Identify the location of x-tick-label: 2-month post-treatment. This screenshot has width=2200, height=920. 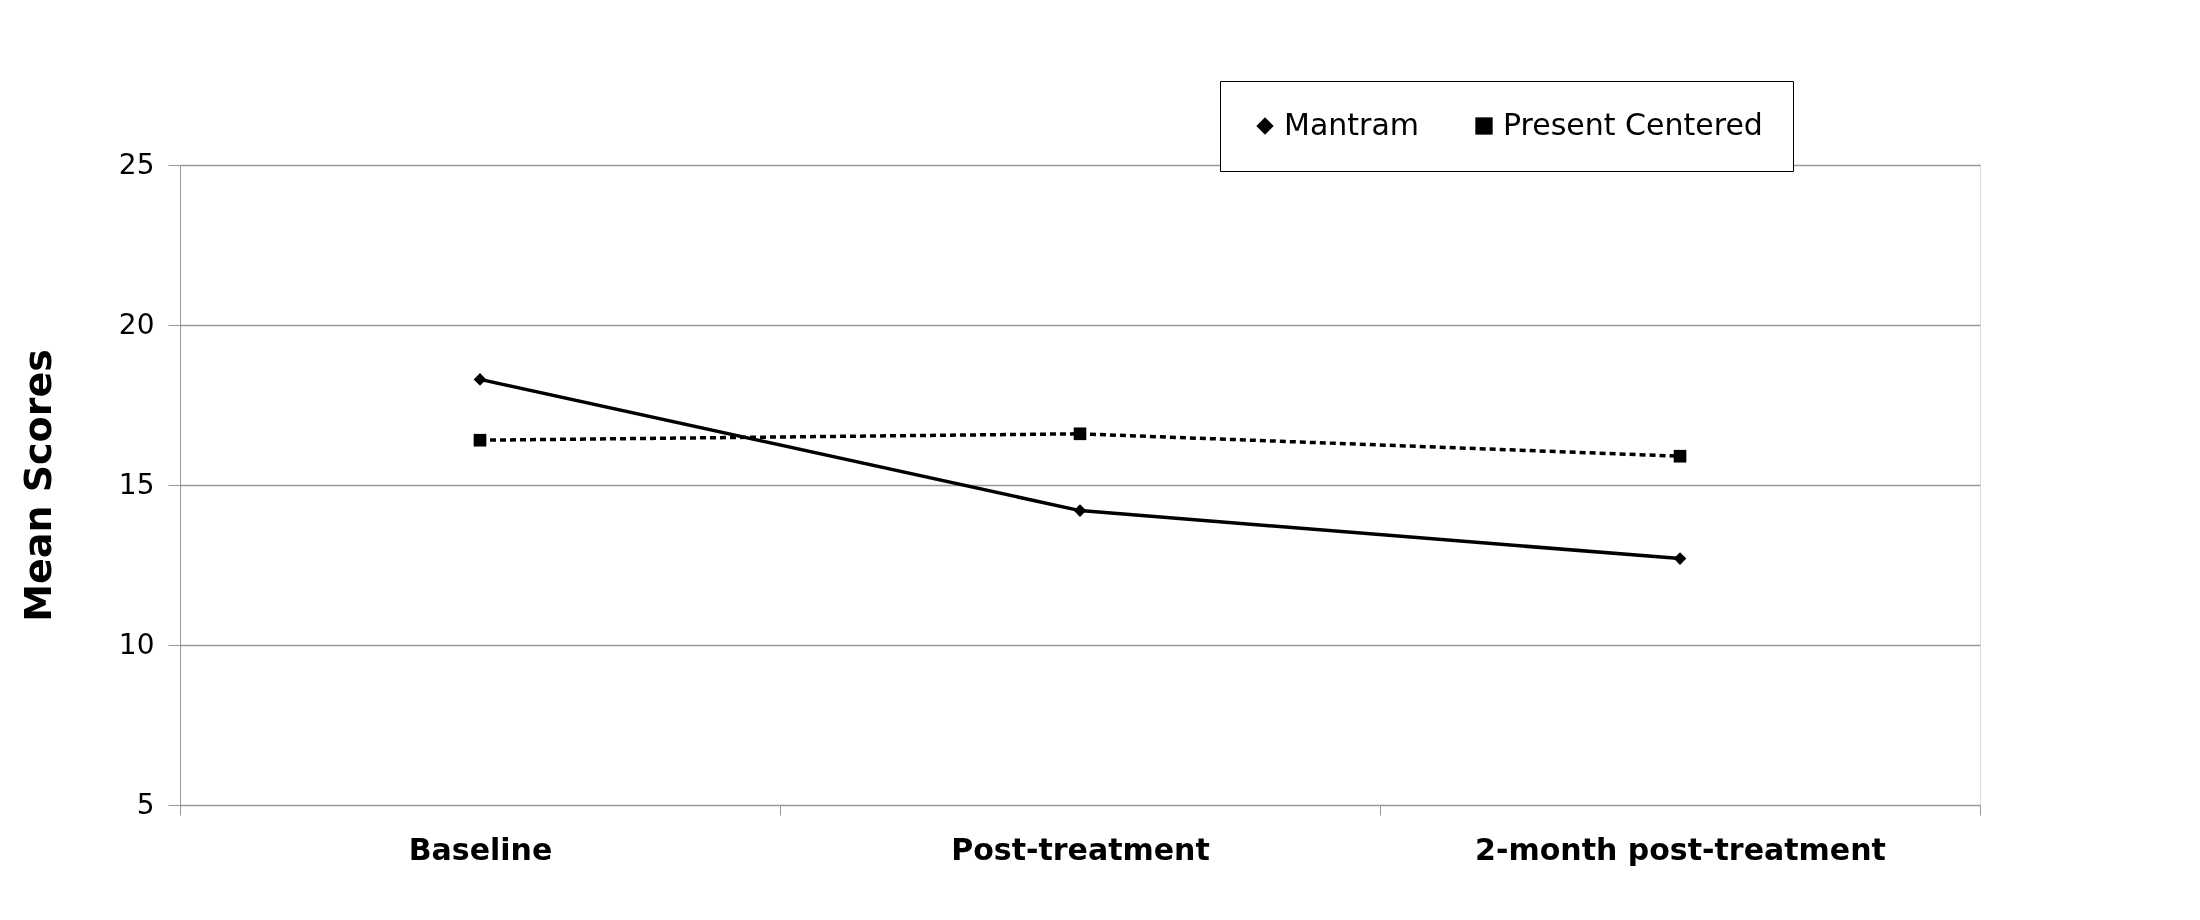
(1680, 849).